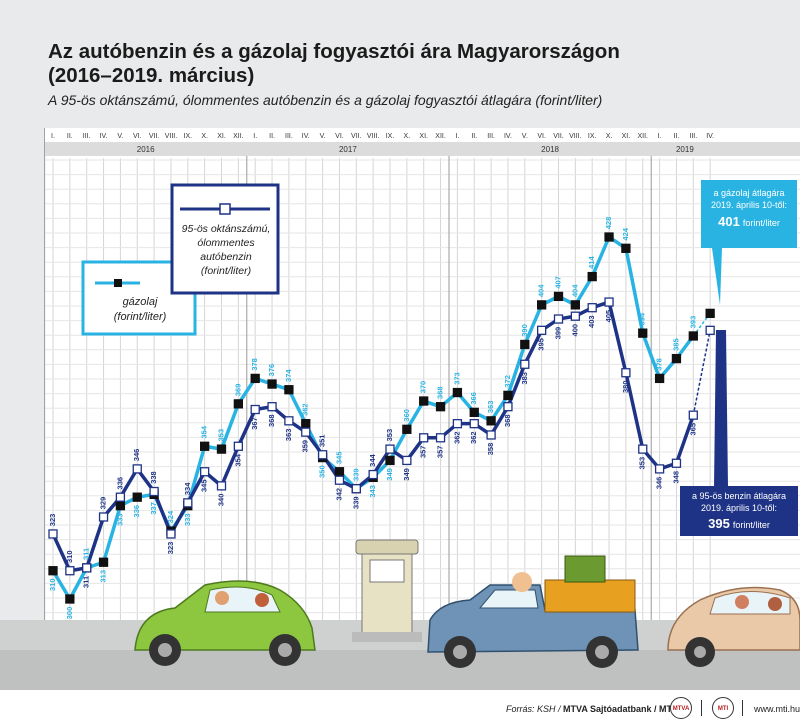  Describe the element at coordinates (574, 290) in the screenshot. I see `diesel-data-label: 404` at that location.